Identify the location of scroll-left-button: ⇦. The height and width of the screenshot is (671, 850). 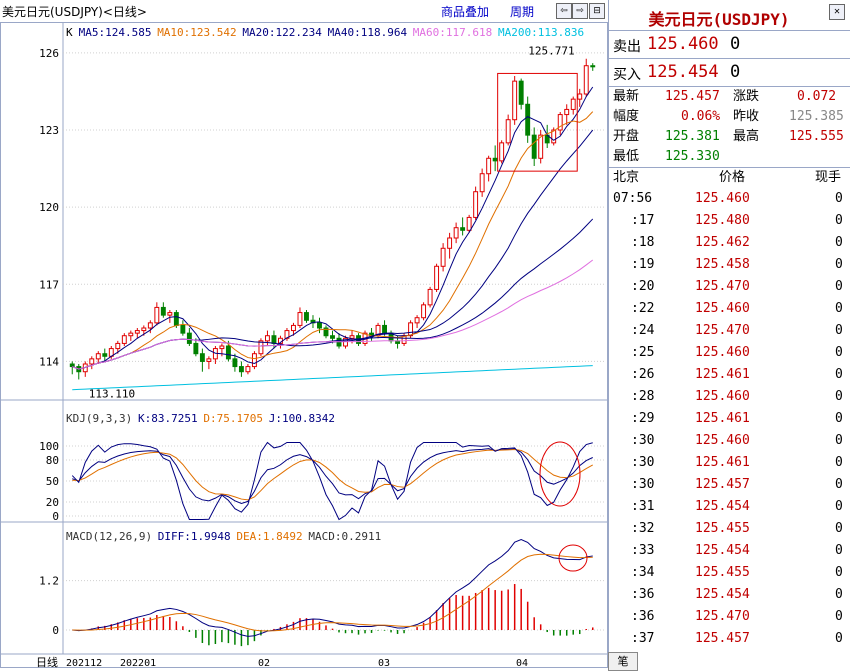
(564, 11).